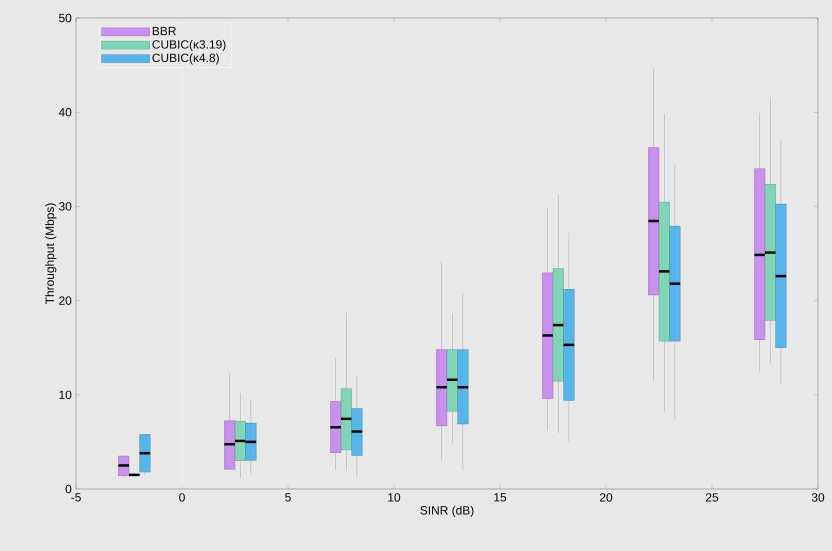 This screenshot has height=551, width=832. I want to click on x-tick-label: 30, so click(818, 497).